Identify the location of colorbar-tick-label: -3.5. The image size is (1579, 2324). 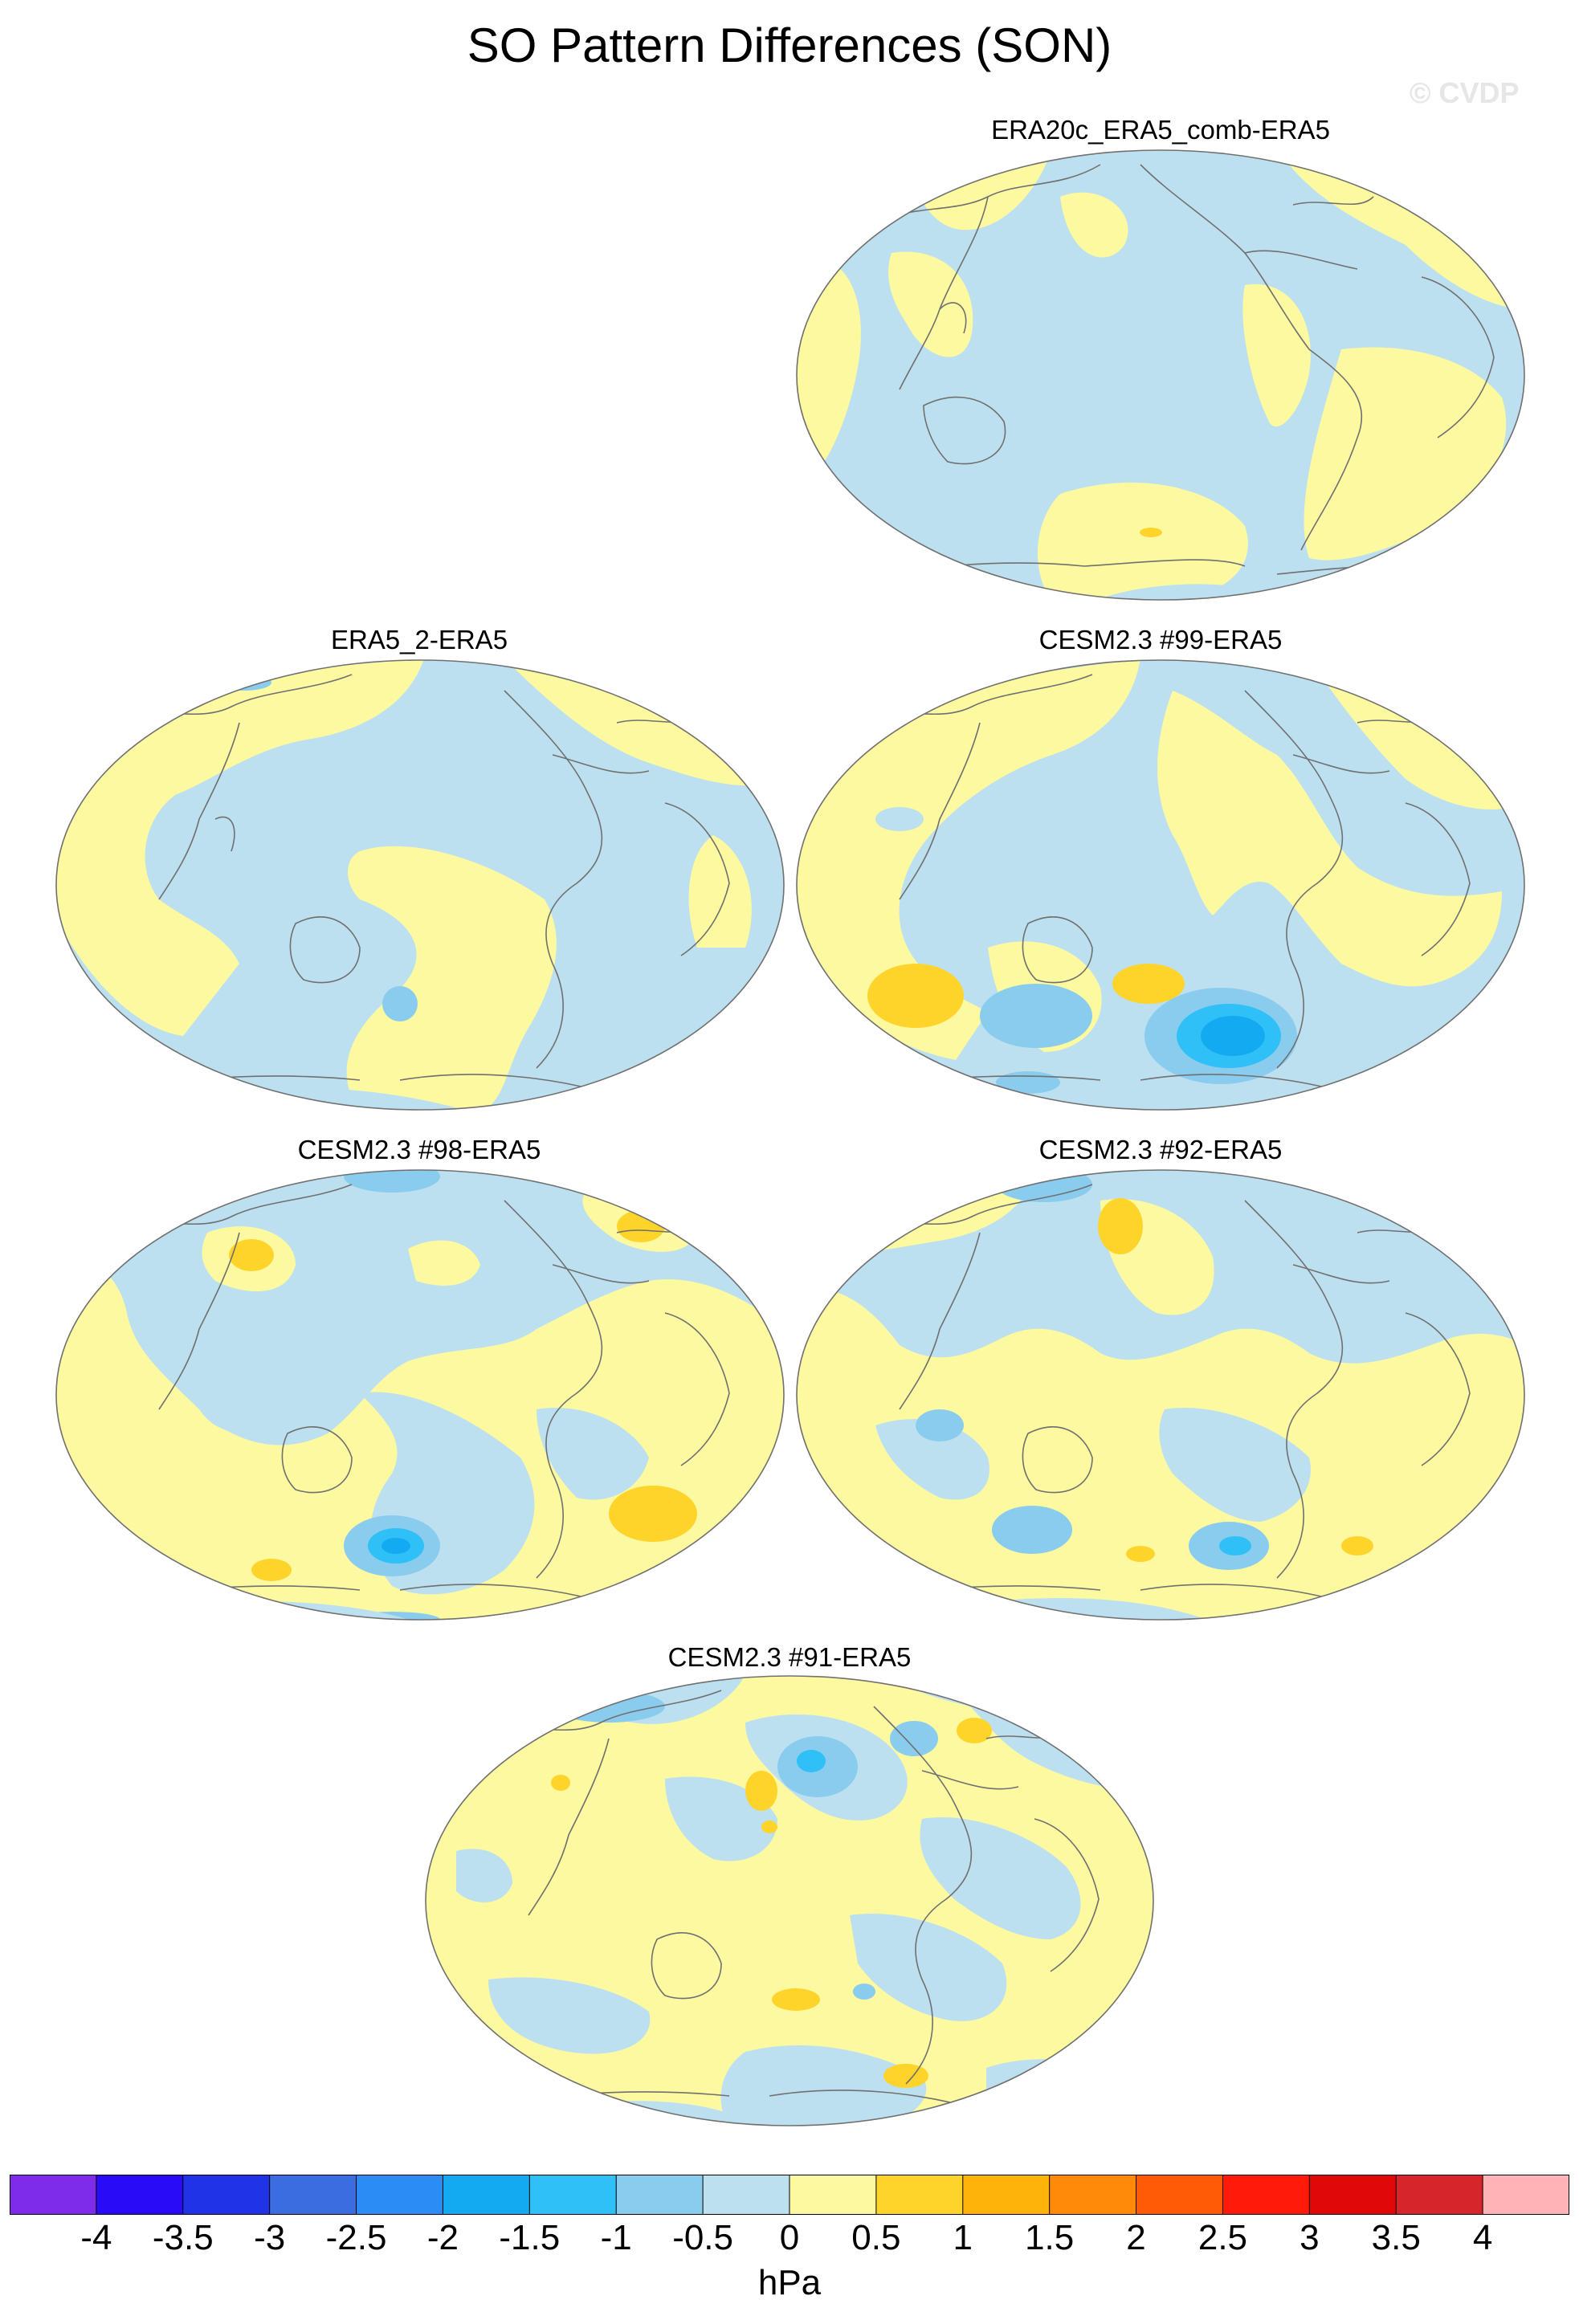
(183, 2237).